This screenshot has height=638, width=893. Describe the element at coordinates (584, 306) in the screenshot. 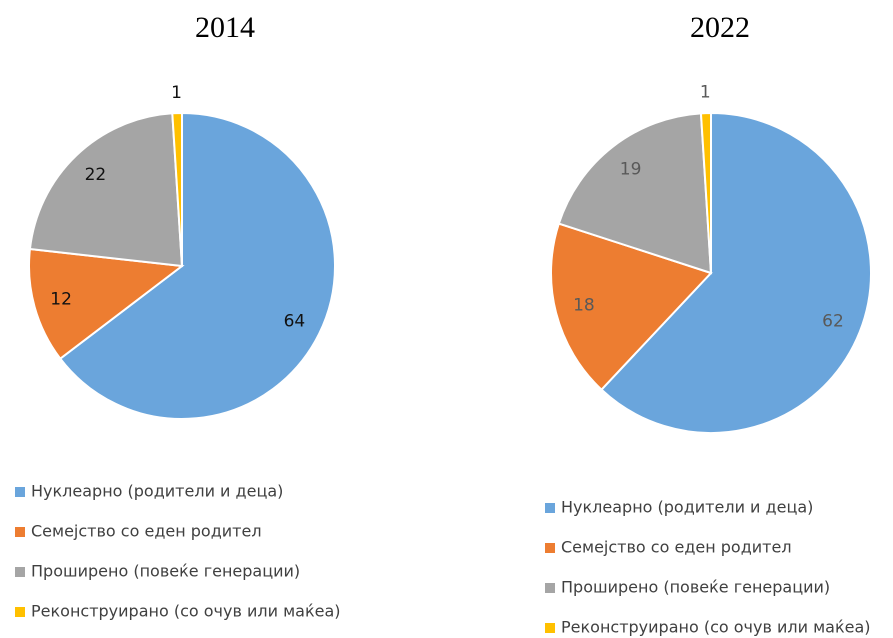

I see `data-label: 18` at that location.